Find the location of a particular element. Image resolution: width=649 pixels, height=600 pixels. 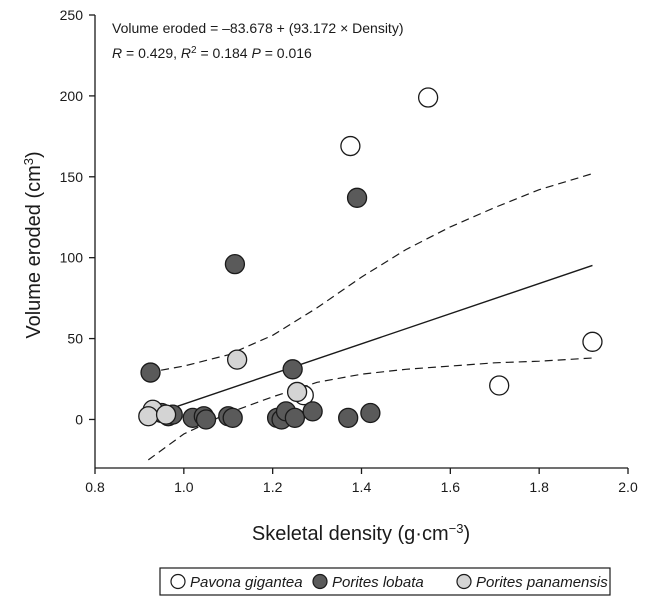

y-tick-label: 200 is located at coordinates (72, 96).